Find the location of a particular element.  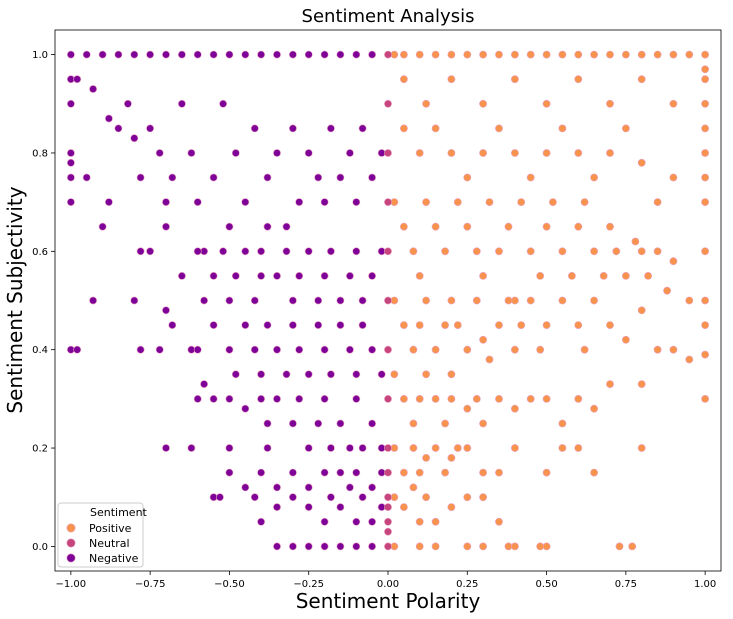

y-axis-title: Sentiment Subjectivity is located at coordinates (15, 299).